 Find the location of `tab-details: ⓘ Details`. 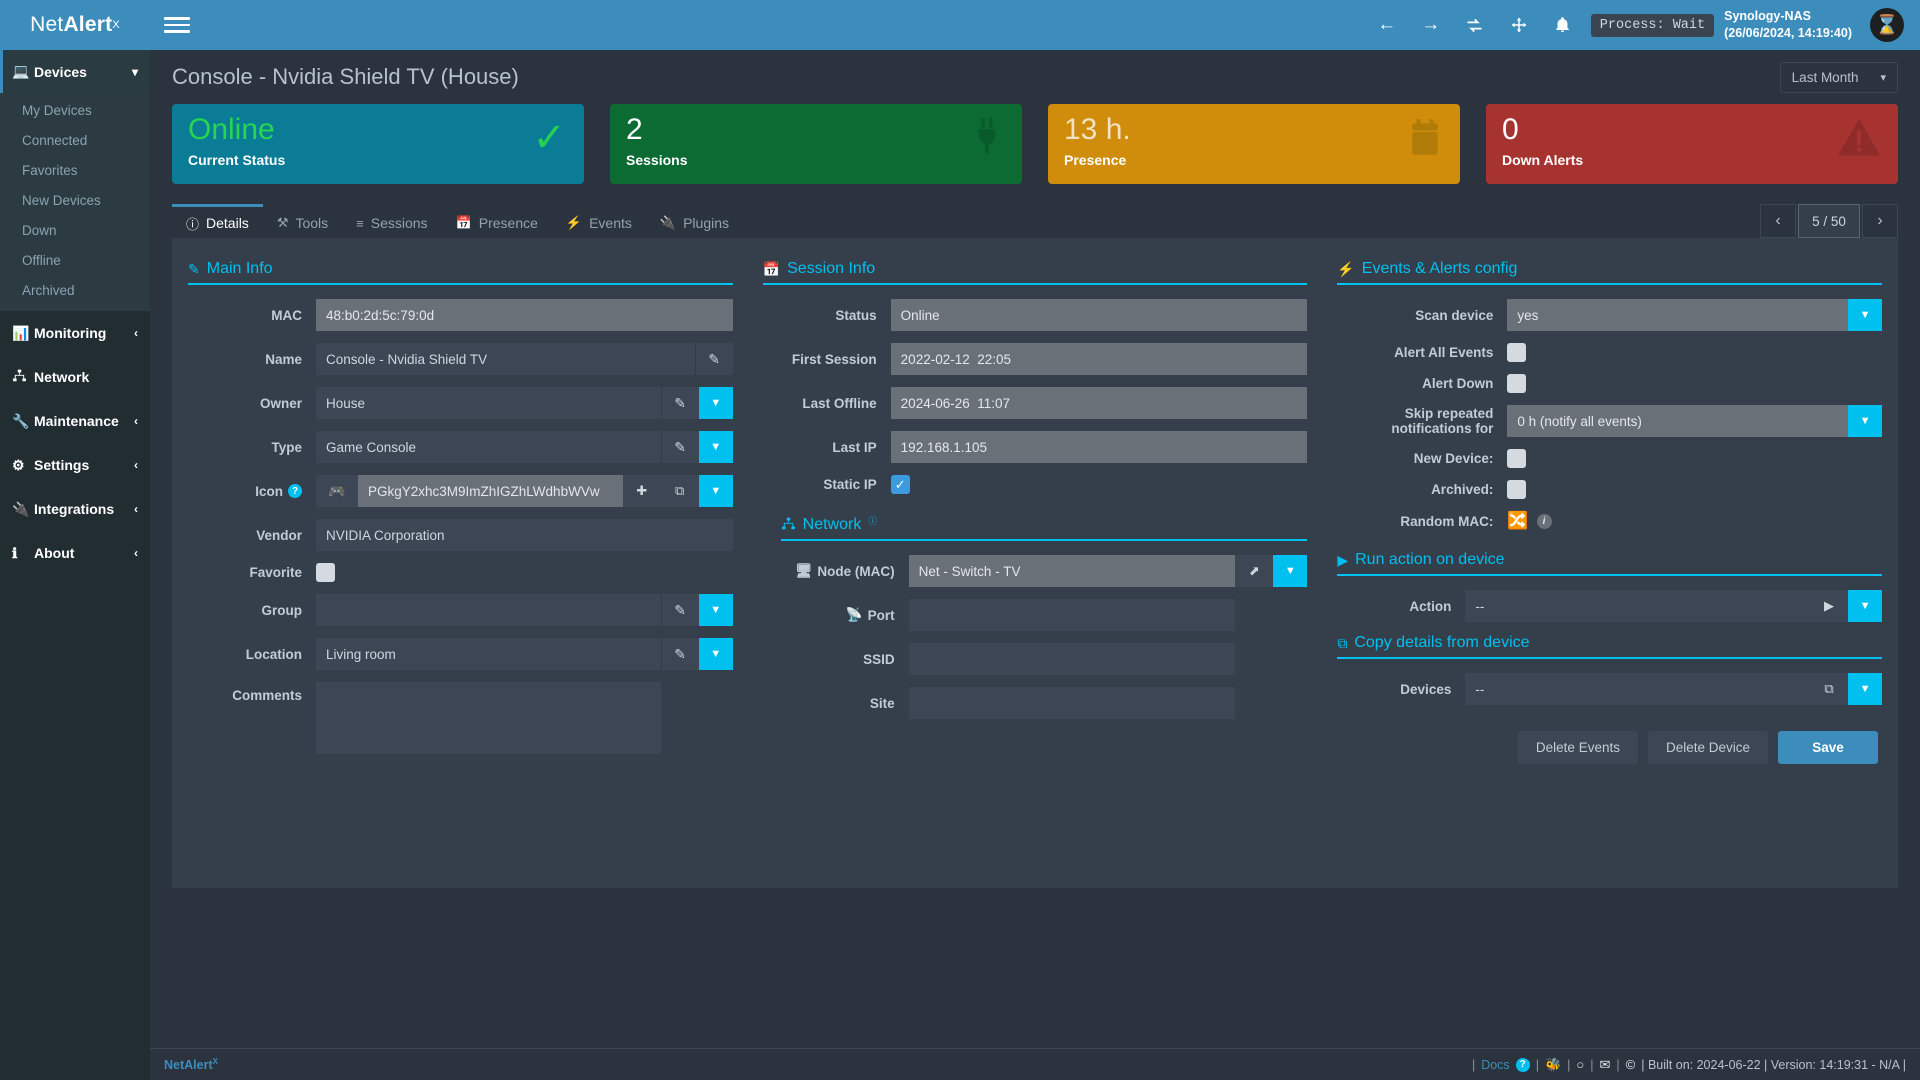

tab-details: ⓘ Details is located at coordinates (217, 221).